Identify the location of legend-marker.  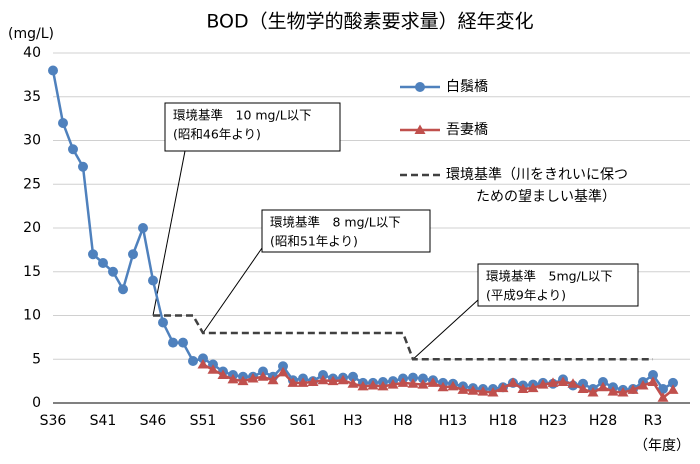
(420, 87).